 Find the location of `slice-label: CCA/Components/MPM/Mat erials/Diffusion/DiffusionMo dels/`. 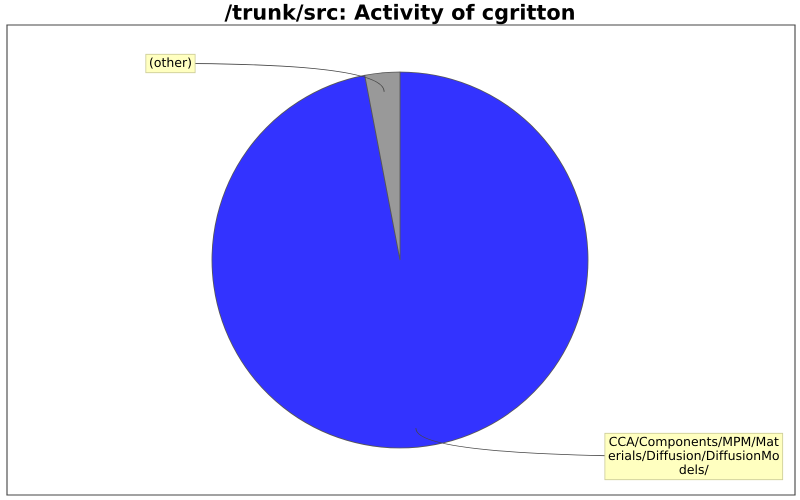

slice-label: CCA/Components/MPM/Mat erials/Diffusion/DiffusionMo dels/ is located at coordinates (693, 456).